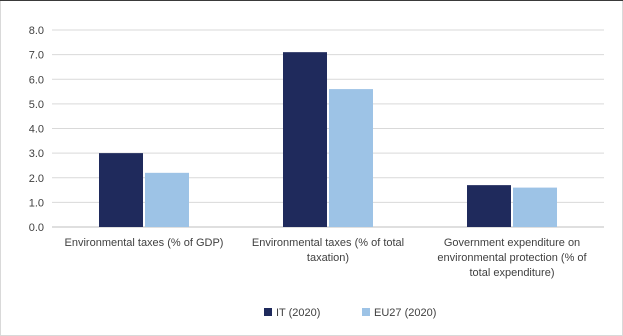 The height and width of the screenshot is (336, 623). Describe the element at coordinates (366, 312) in the screenshot. I see `legend-swatch-eu27` at that location.